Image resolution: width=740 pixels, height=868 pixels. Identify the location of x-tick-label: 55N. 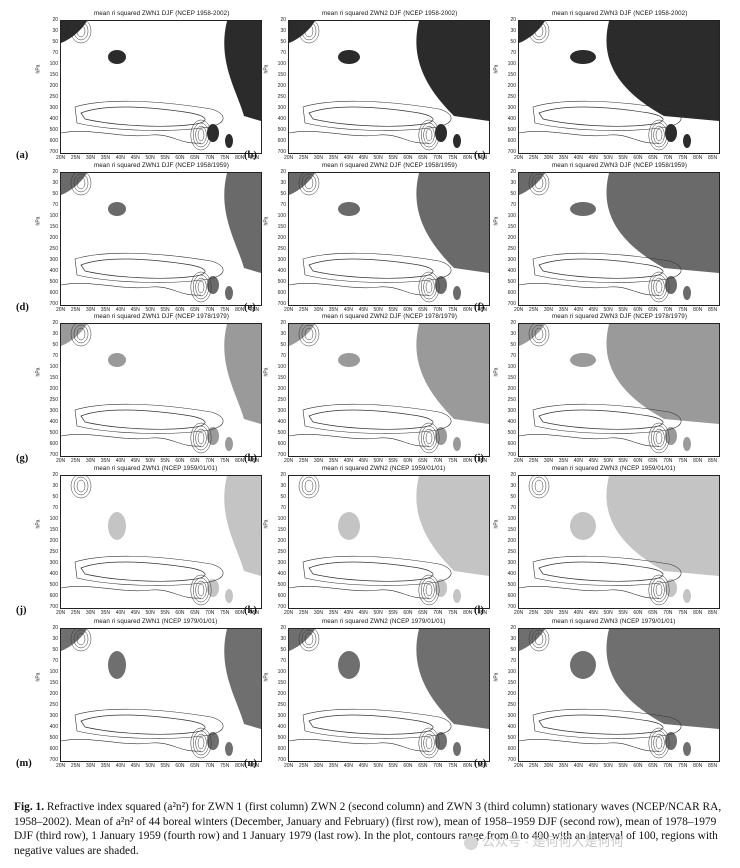
(393, 766).